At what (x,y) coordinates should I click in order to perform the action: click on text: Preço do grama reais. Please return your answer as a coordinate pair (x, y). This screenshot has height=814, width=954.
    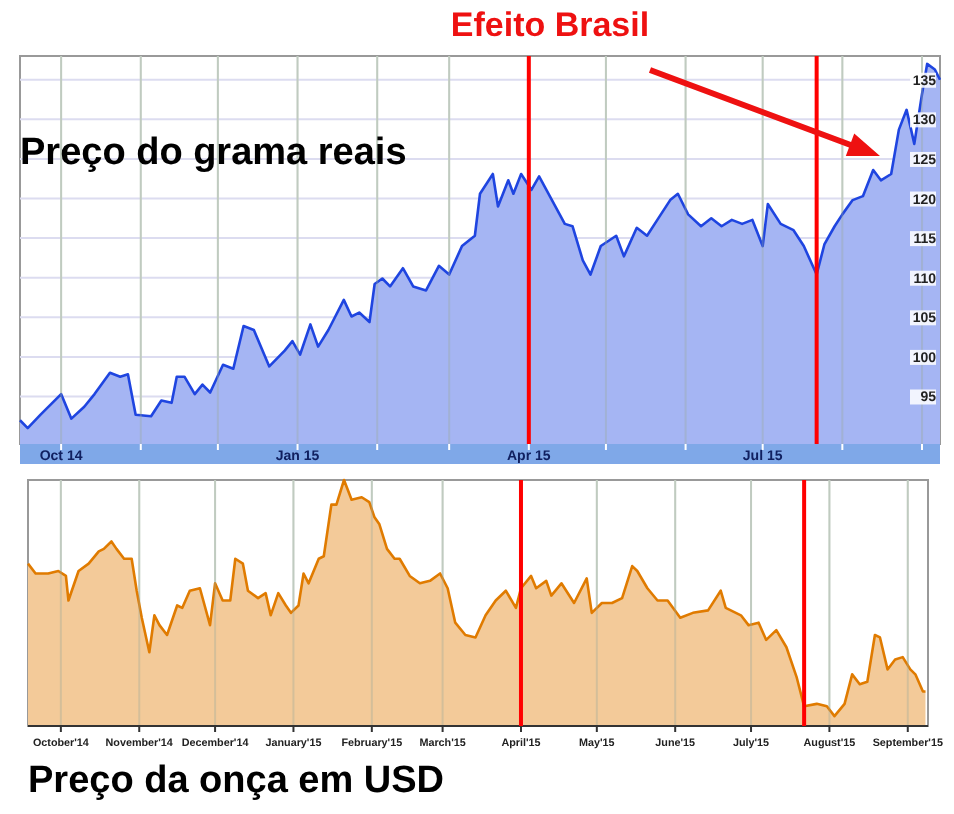
    Looking at the image, I should click on (213, 153).